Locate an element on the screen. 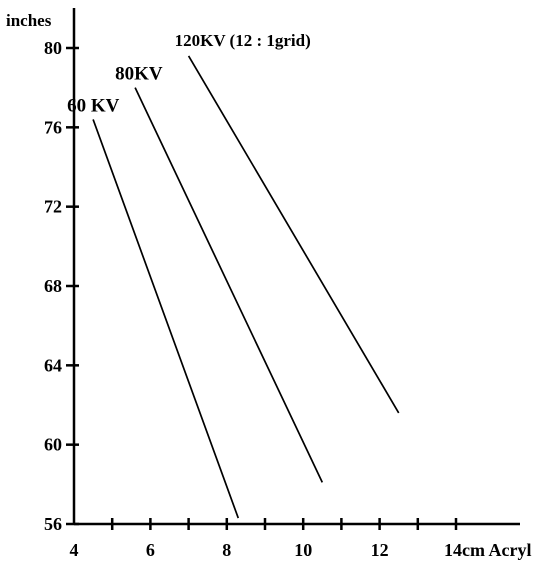  series-1-label: 60 KV is located at coordinates (93, 105).